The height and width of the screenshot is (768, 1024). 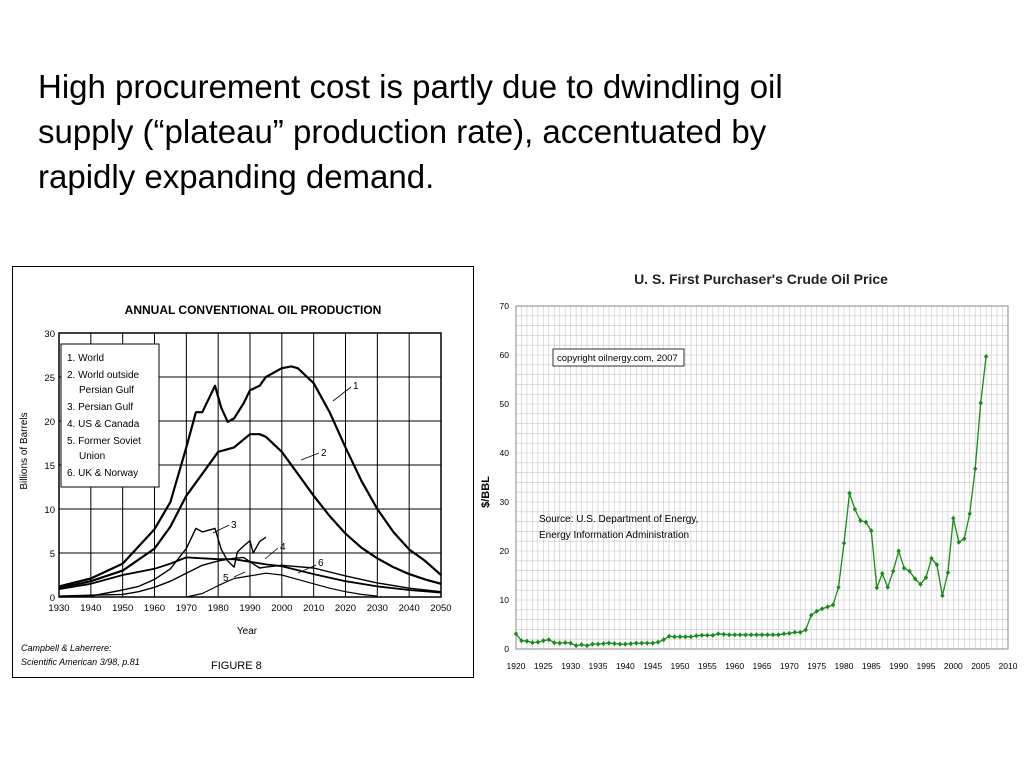 I want to click on legend-entry: 6. UK & Norway, so click(x=102, y=473).